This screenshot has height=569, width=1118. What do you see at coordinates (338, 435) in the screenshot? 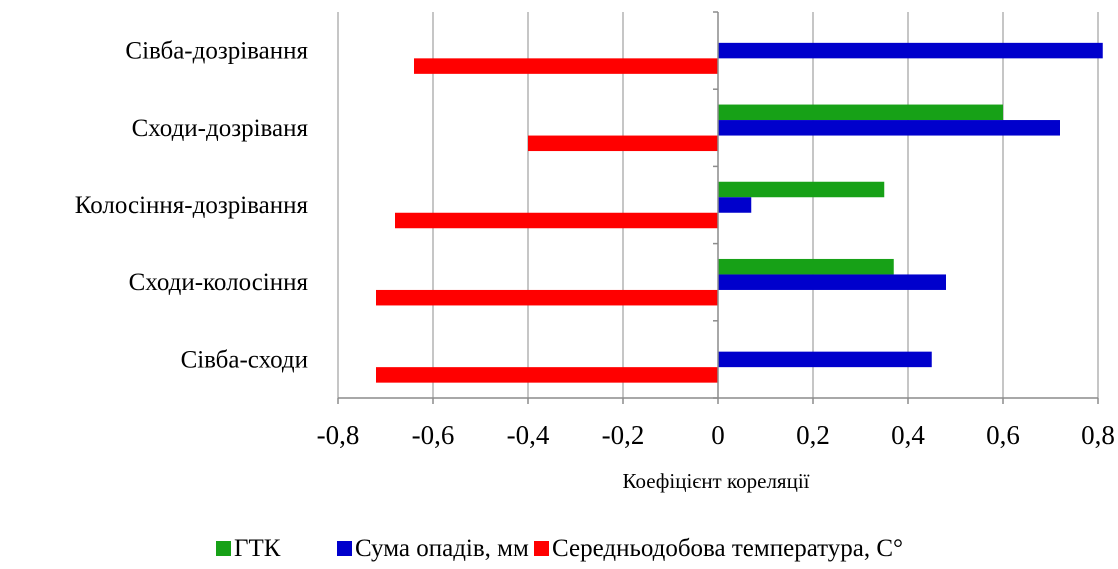
I see `x-tick-label: -0,8` at bounding box center [338, 435].